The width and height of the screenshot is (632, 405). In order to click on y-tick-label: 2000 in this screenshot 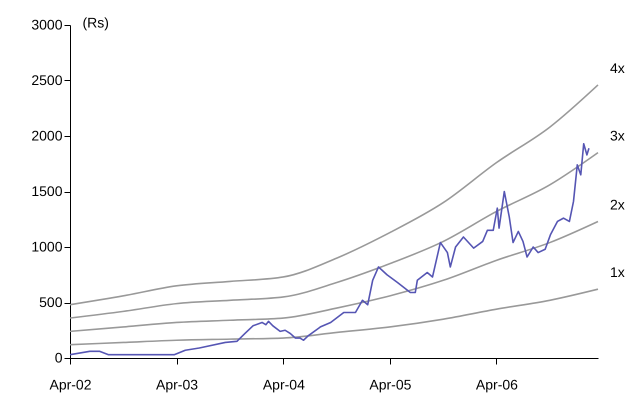, I will do `click(47, 136)`.